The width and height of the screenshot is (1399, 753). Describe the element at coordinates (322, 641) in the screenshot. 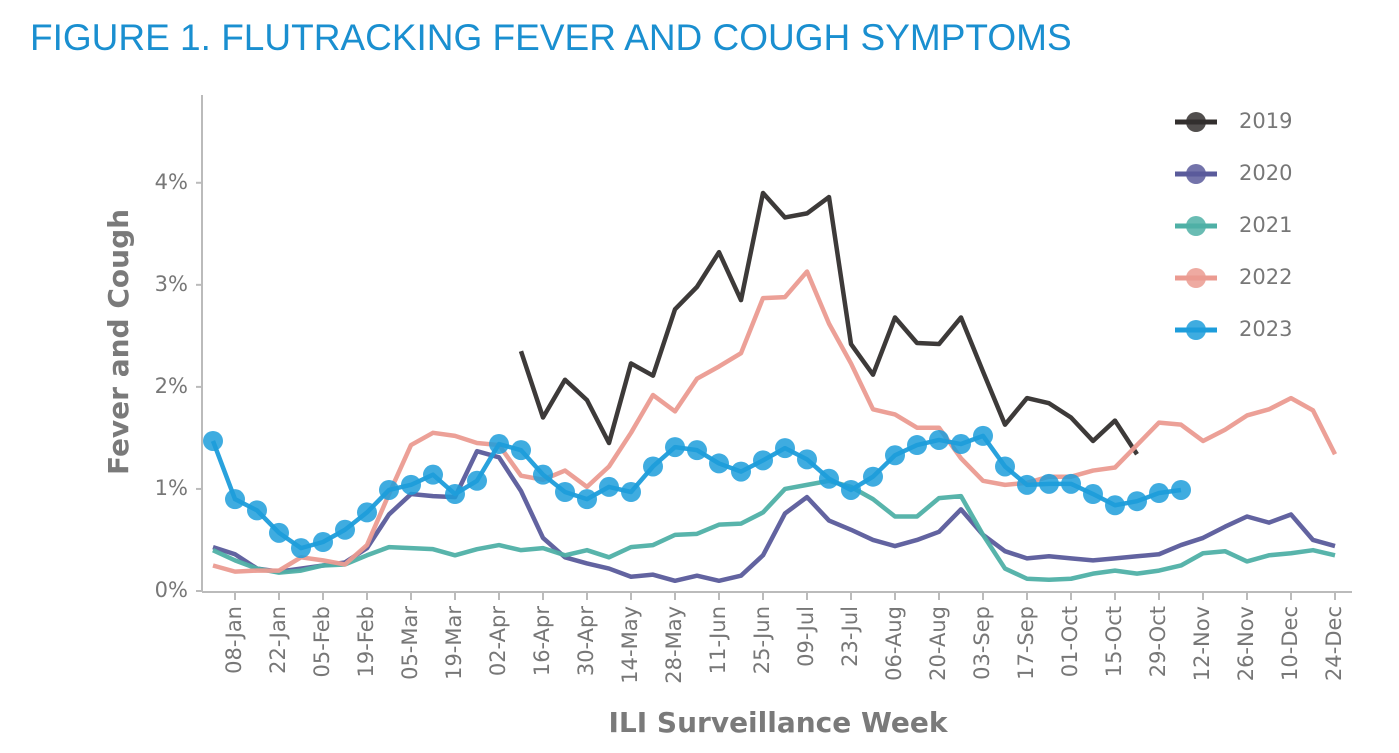

I see `x-tick-label: 05-Feb` at that location.